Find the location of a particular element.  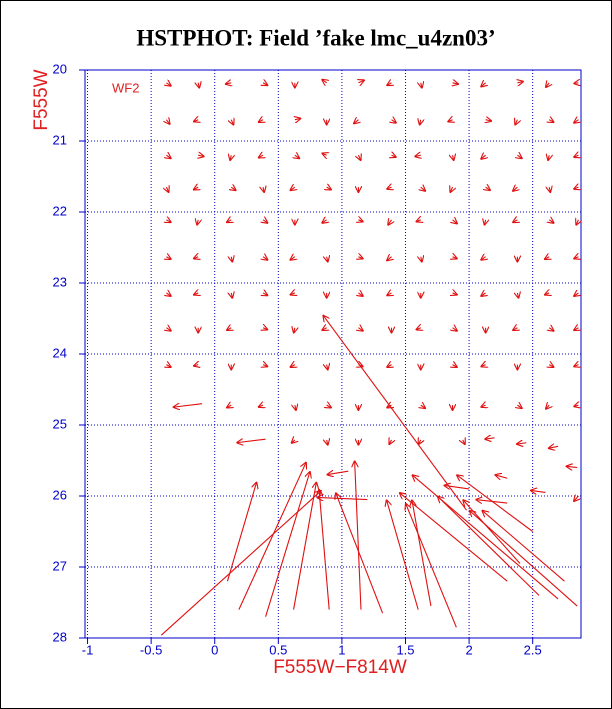

x-tick-label: 2 is located at coordinates (468, 649).